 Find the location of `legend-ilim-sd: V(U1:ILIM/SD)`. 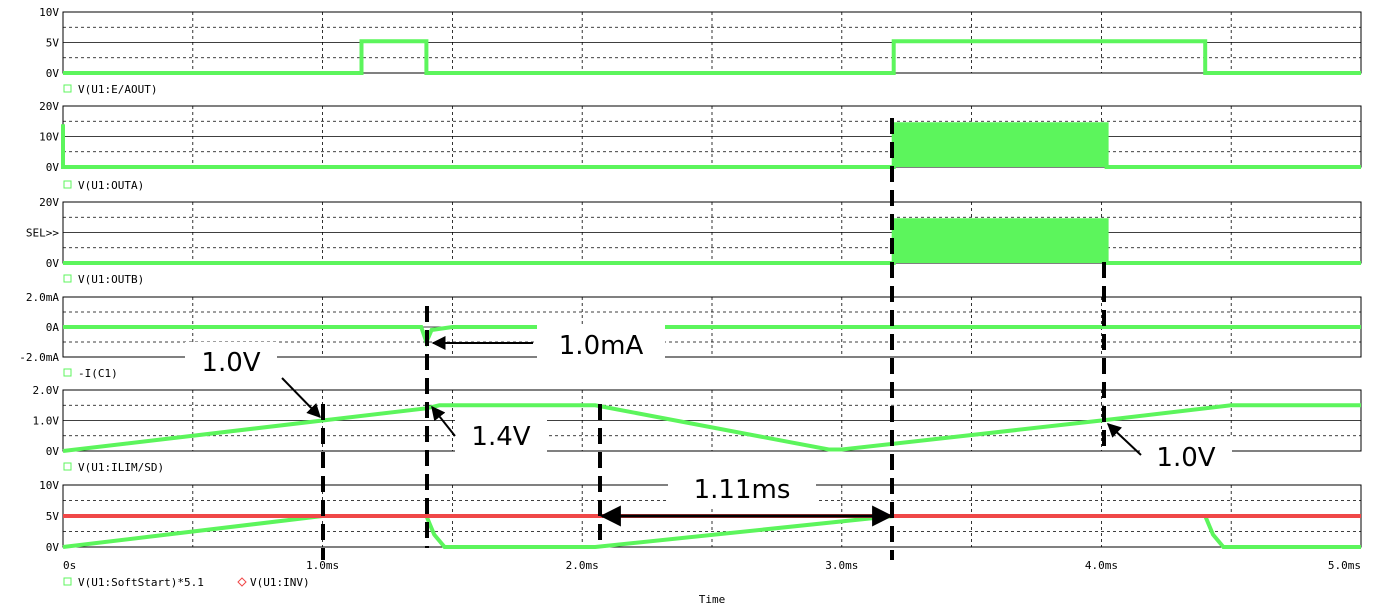

legend-ilim-sd: V(U1:ILIM/SD) is located at coordinates (113, 467).